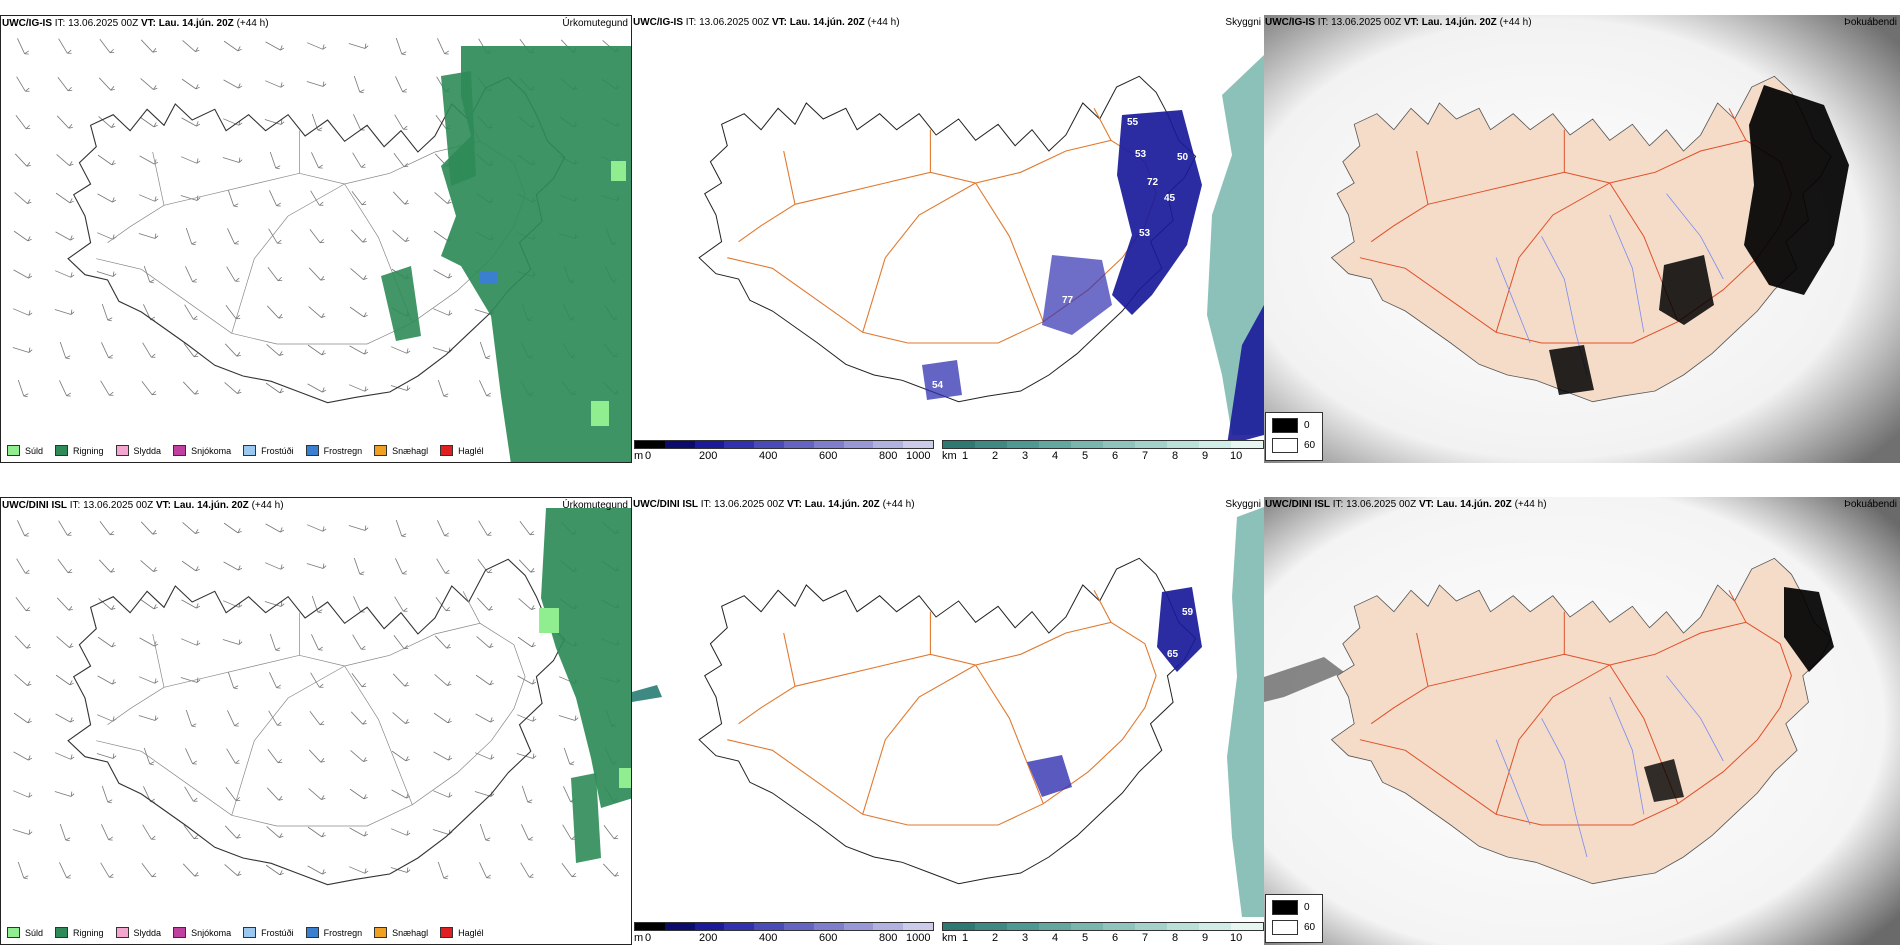  I want to click on legend-item: Haglél, so click(462, 932).